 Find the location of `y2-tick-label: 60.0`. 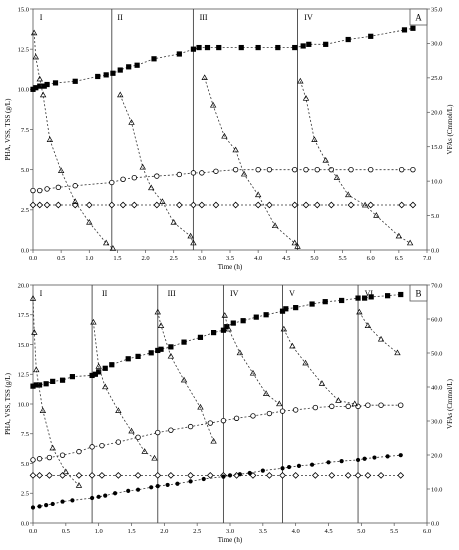

y2-tick-label: 60.0 is located at coordinates (436, 319).